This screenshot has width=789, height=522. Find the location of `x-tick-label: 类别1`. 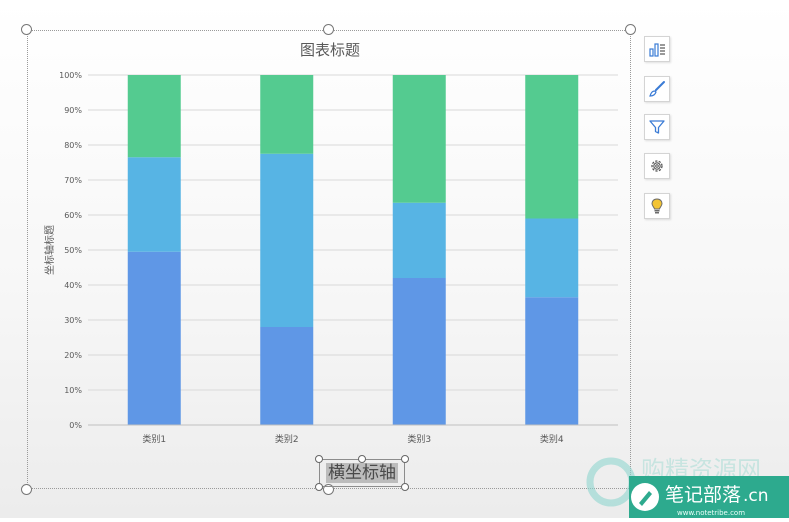

x-tick-label: 类别1 is located at coordinates (154, 439).